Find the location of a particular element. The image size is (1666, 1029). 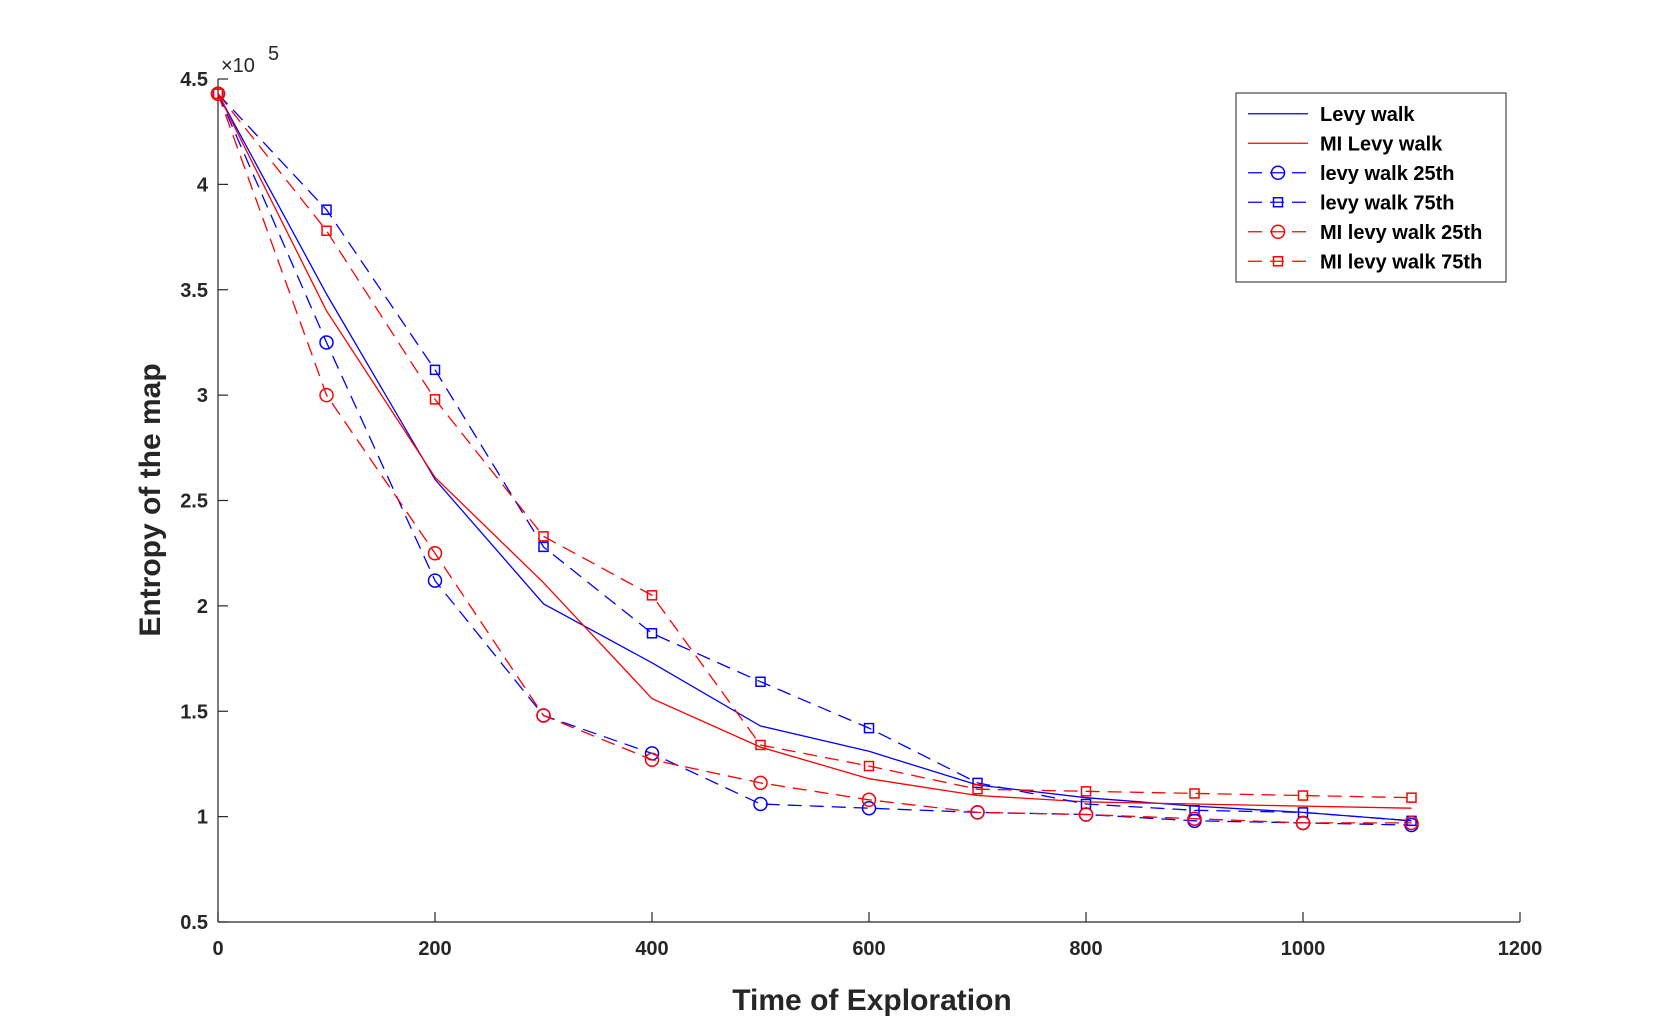

legend-box is located at coordinates (1371, 187).